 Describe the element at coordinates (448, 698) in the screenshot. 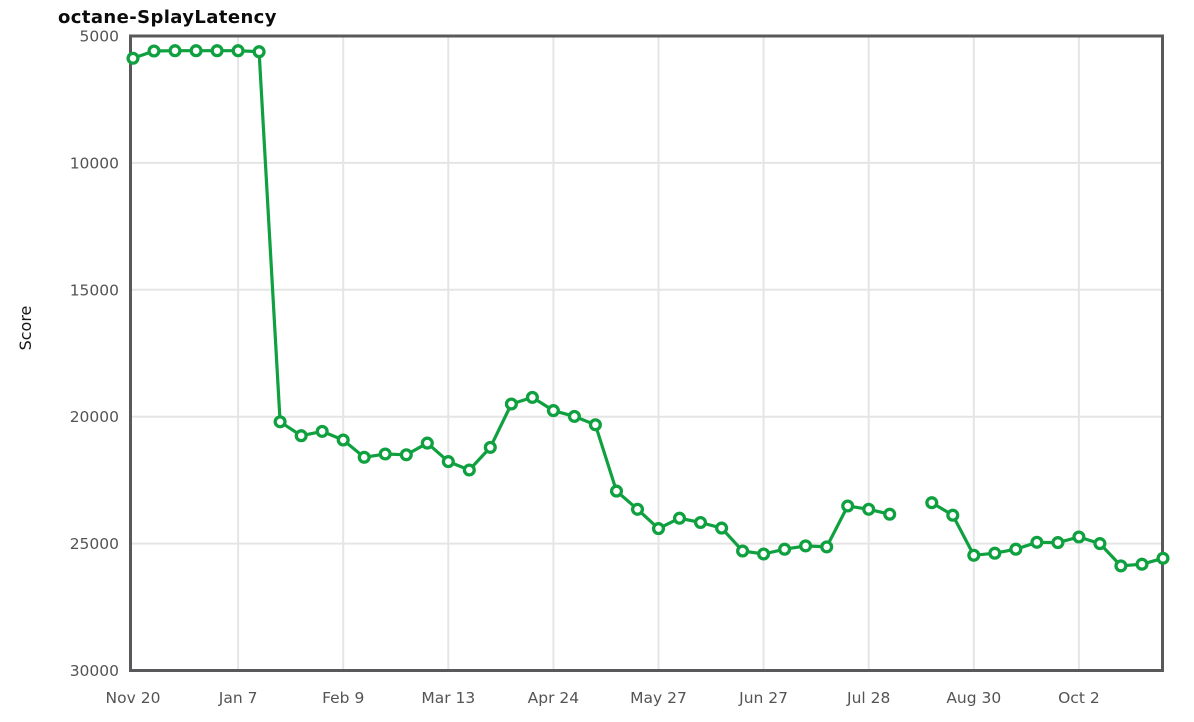

I see `x-tick-label: Mar 13` at that location.